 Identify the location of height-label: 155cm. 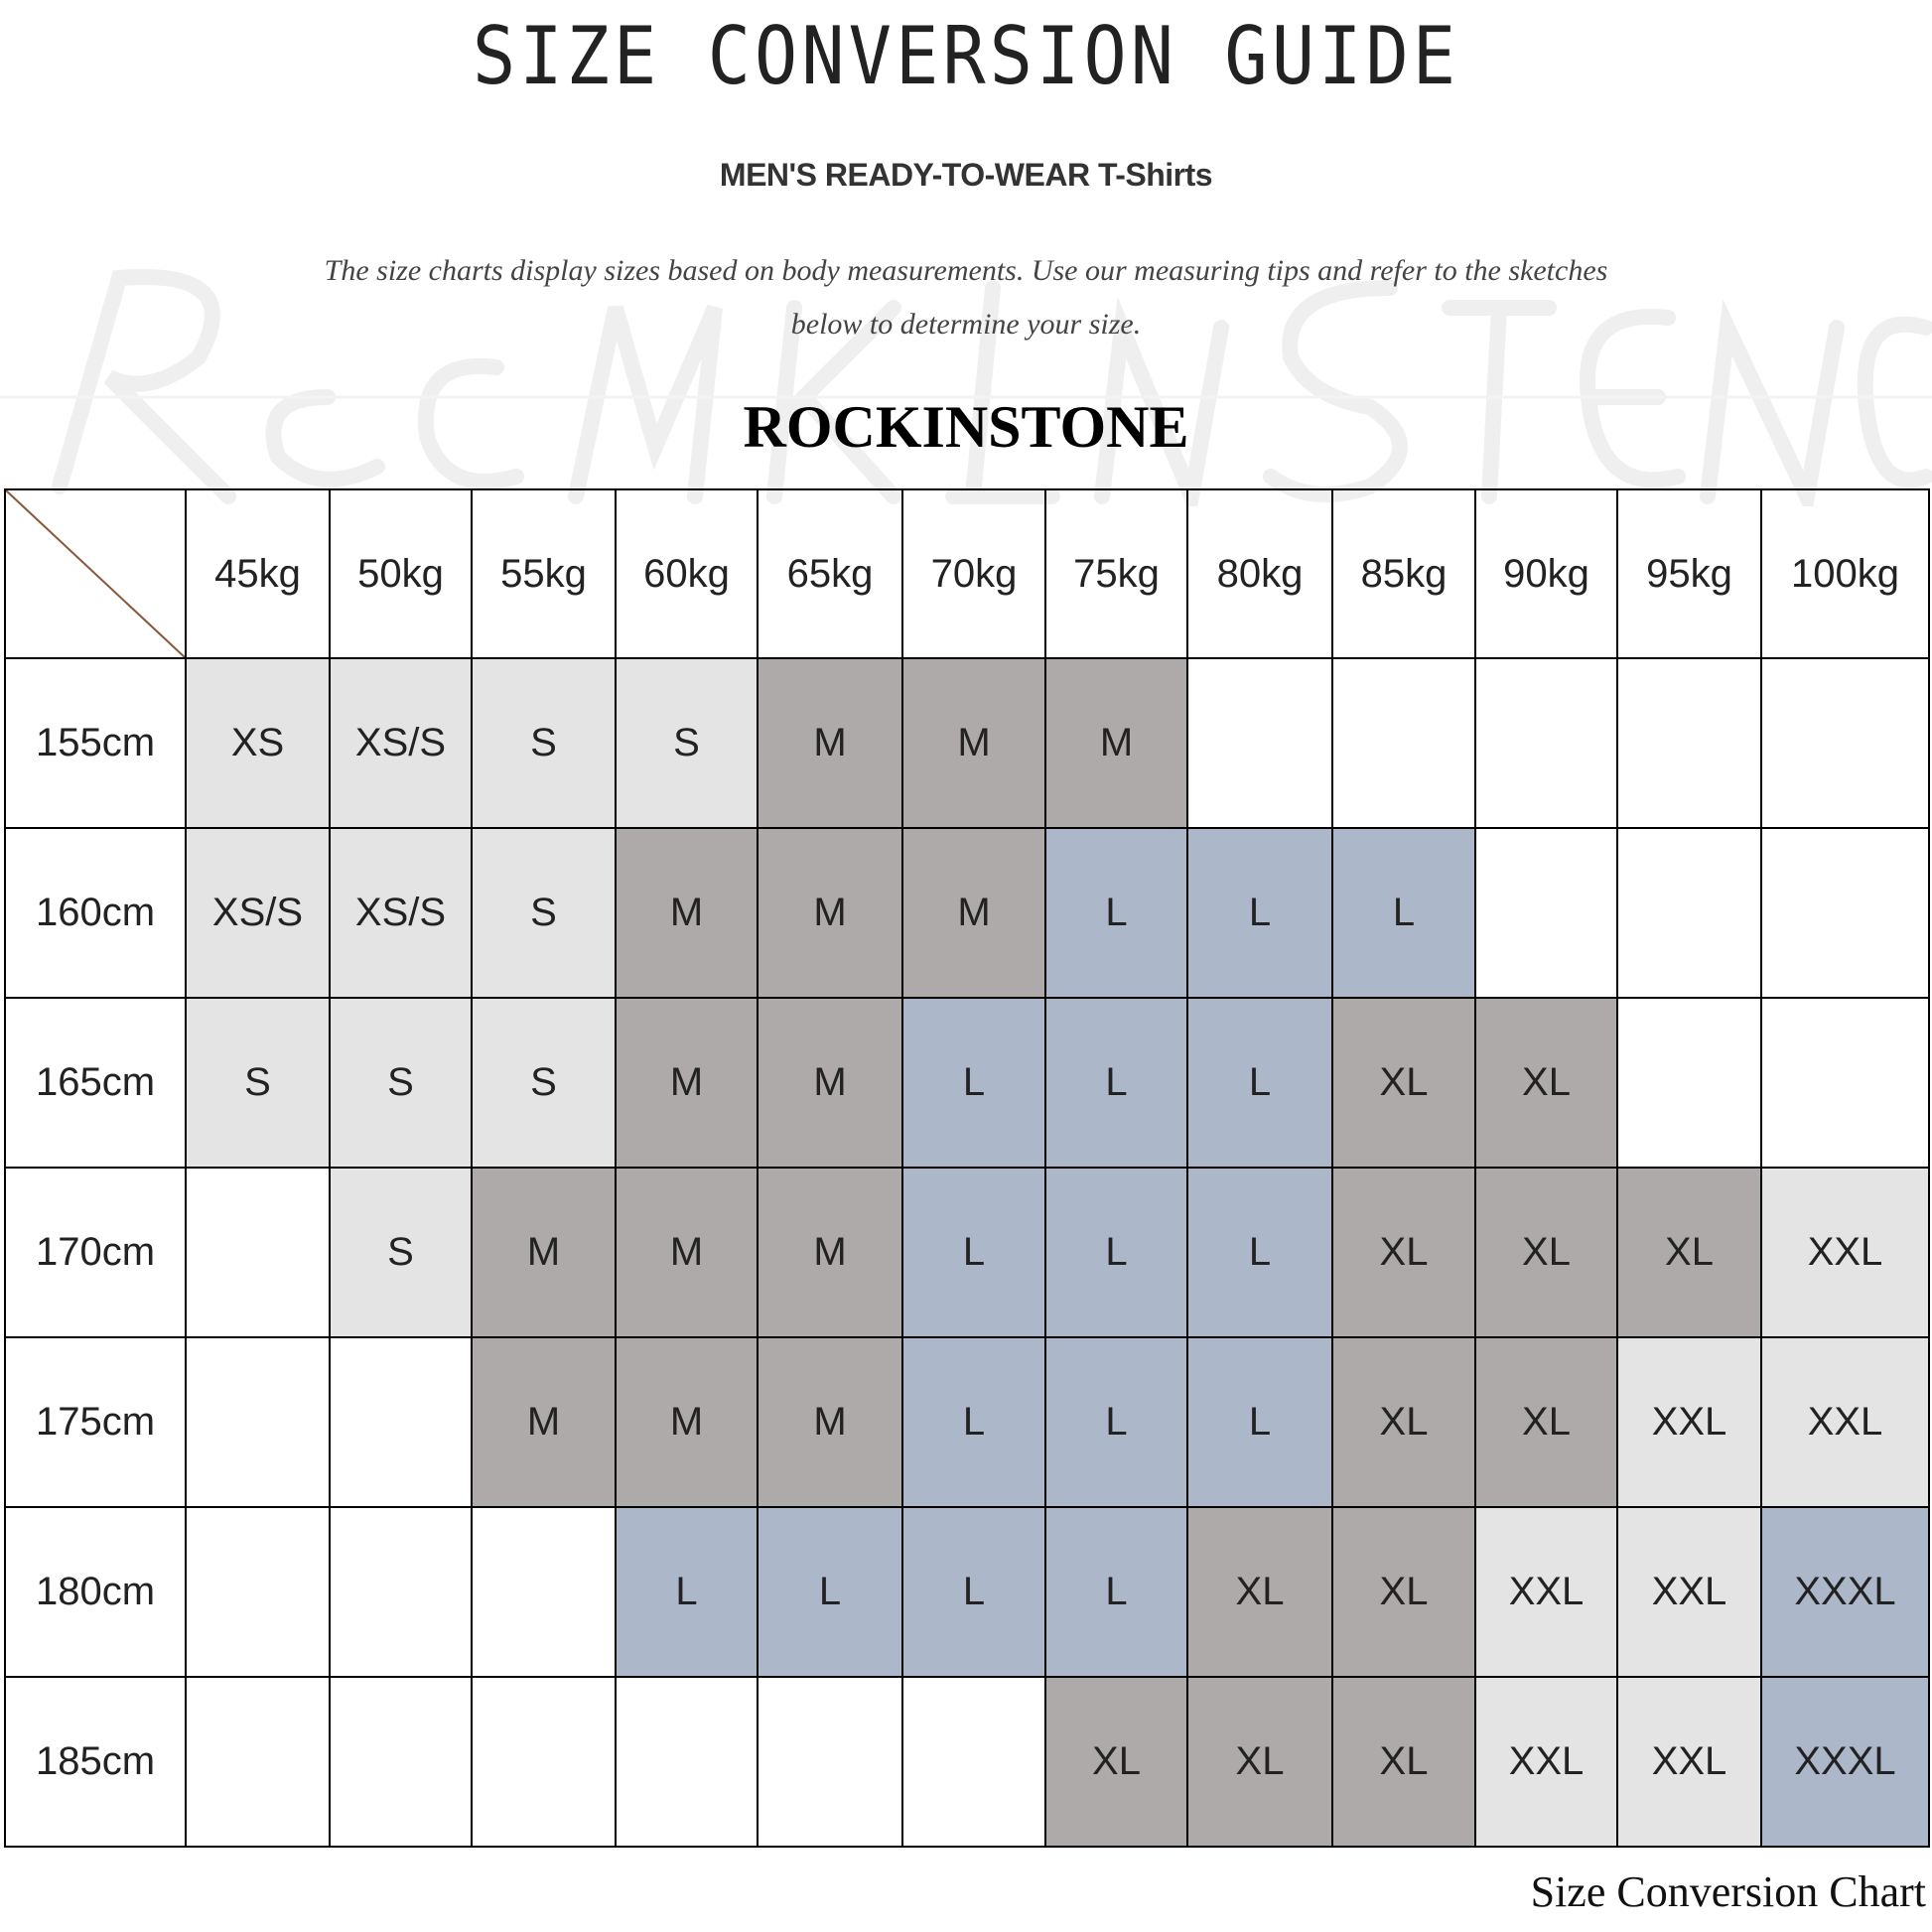
(96, 743).